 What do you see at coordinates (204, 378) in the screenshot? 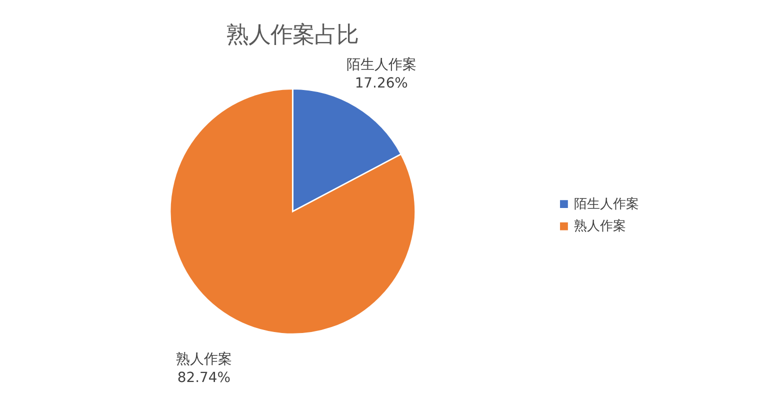
I see `data-label: 82.74%` at bounding box center [204, 378].